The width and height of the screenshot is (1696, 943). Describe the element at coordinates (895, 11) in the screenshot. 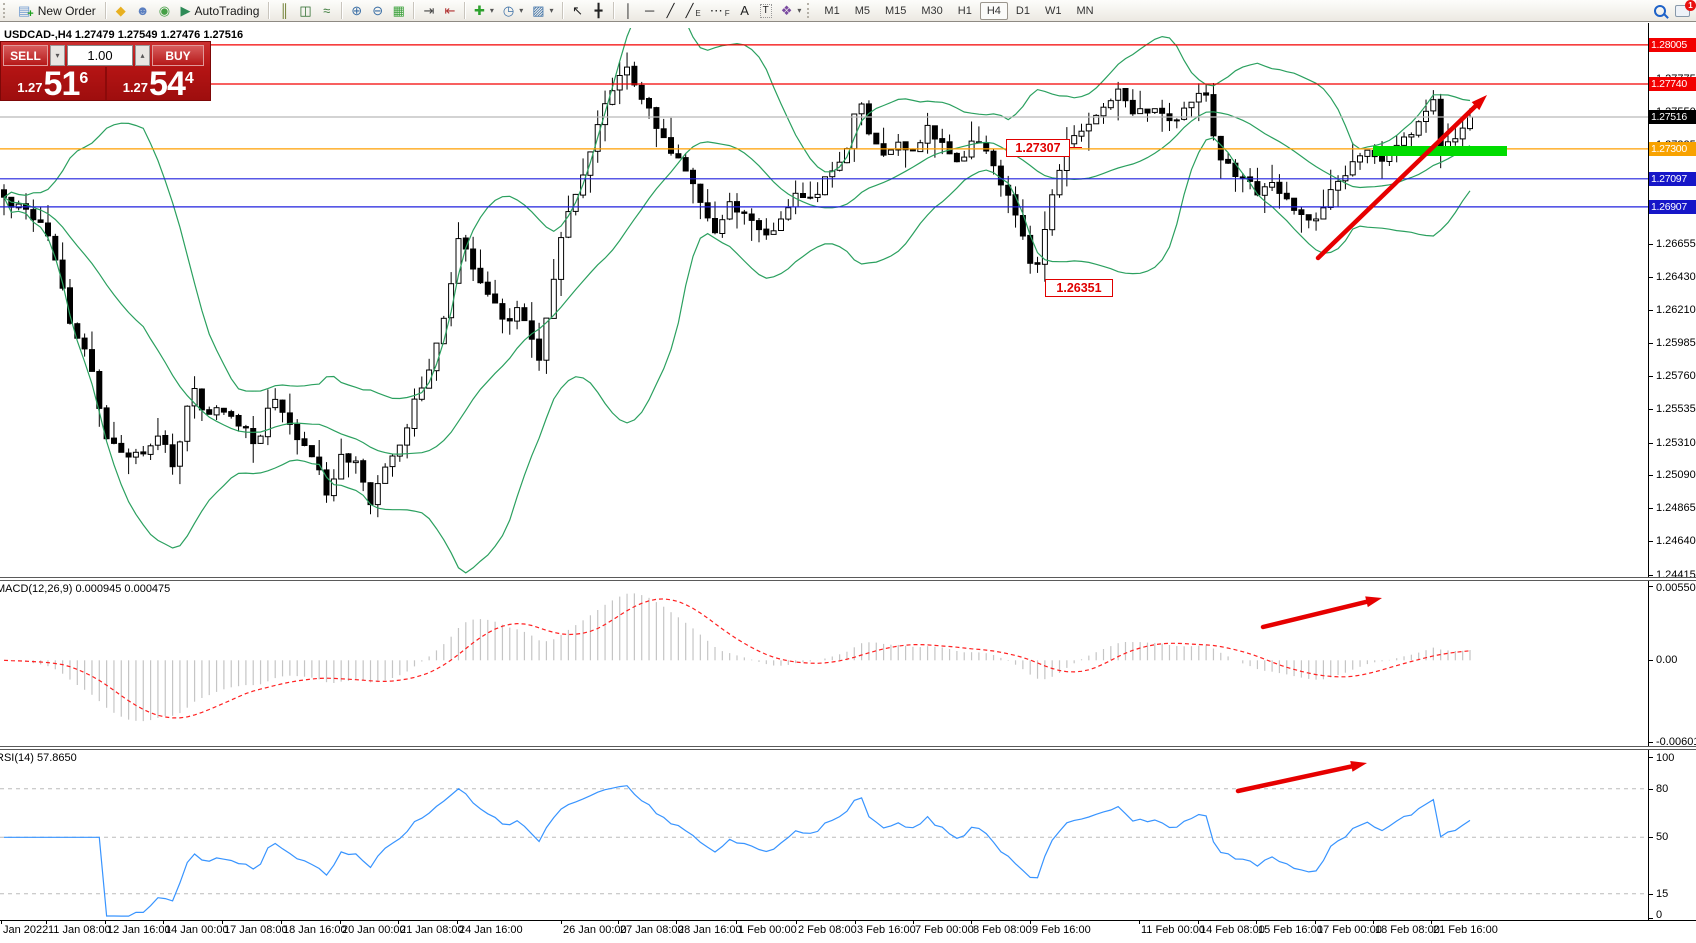

I see `timeframe-m15: M15` at that location.